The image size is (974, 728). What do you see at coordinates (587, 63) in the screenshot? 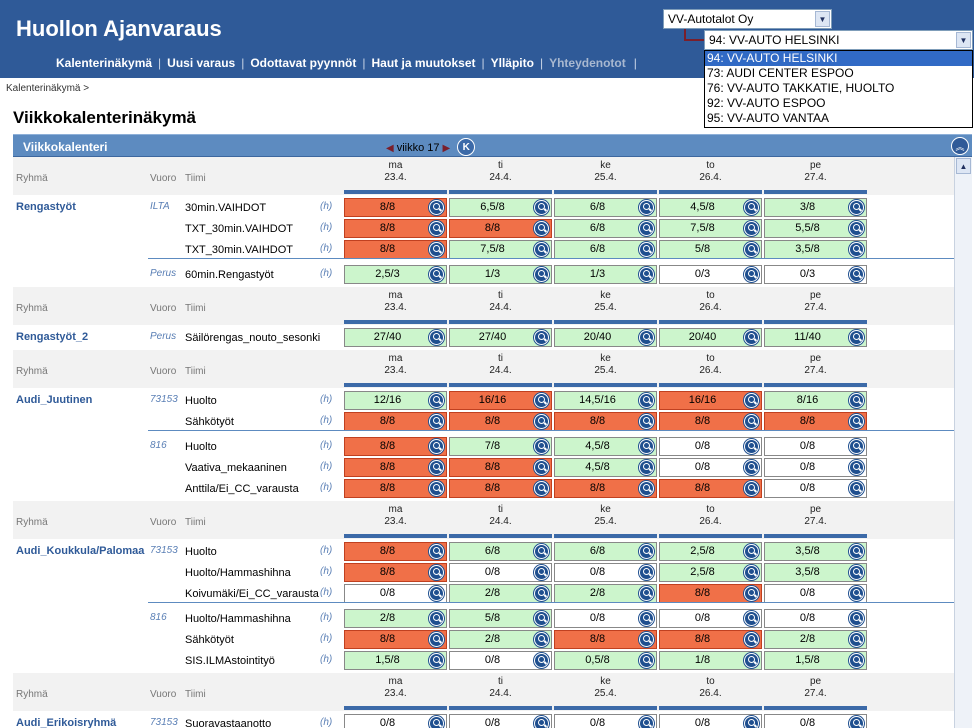
I see `nav-item: Yhteydenotot` at bounding box center [587, 63].